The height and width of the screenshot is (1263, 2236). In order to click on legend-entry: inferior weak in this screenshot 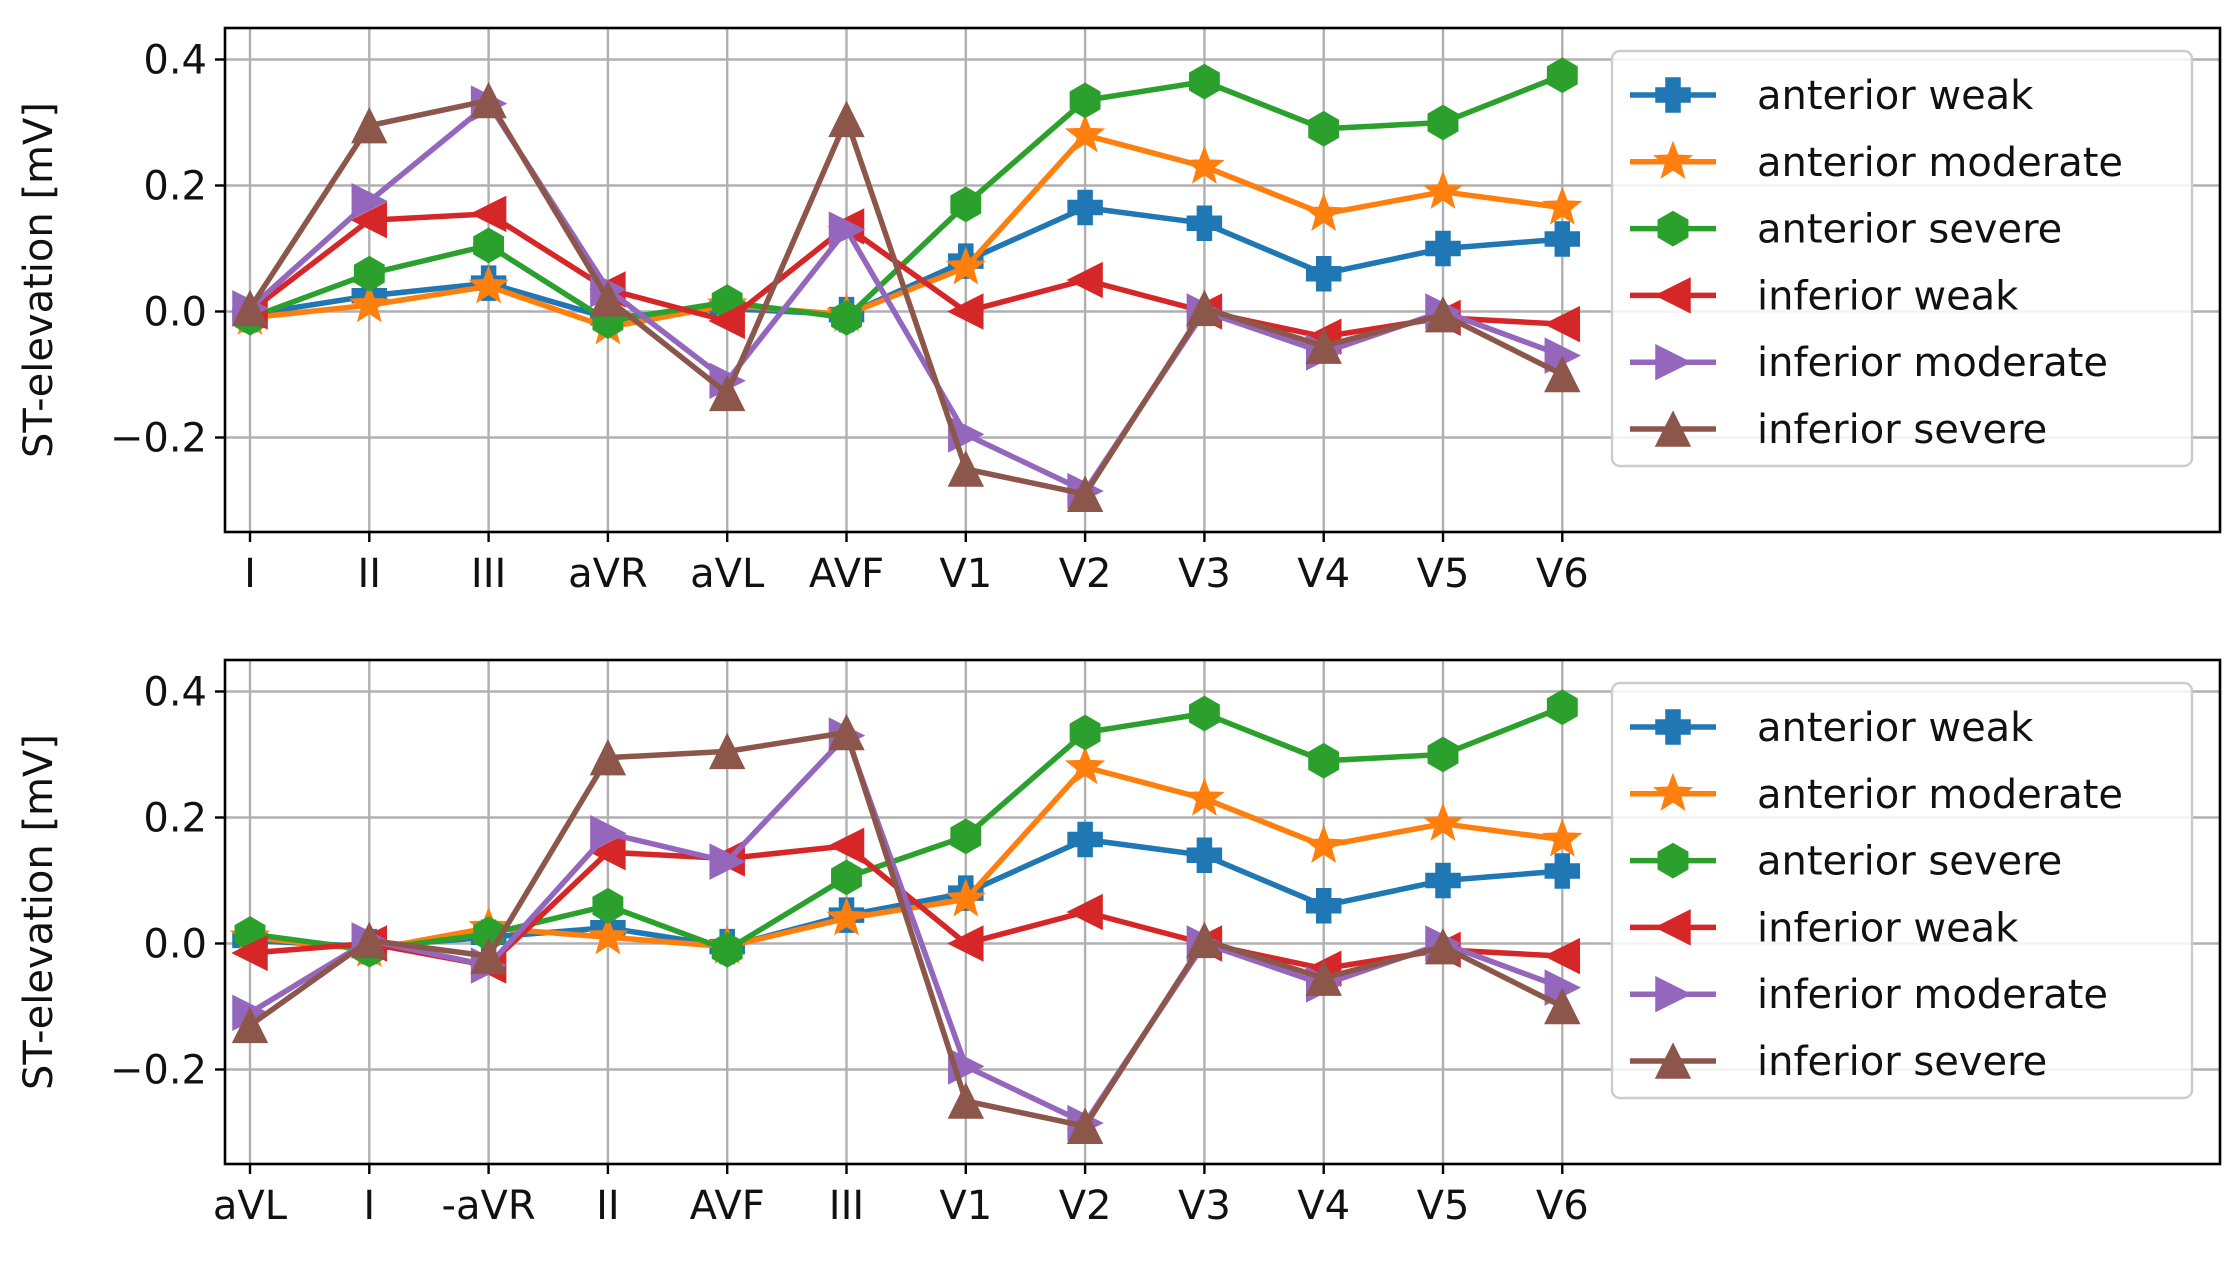, I will do `click(1888, 296)`.